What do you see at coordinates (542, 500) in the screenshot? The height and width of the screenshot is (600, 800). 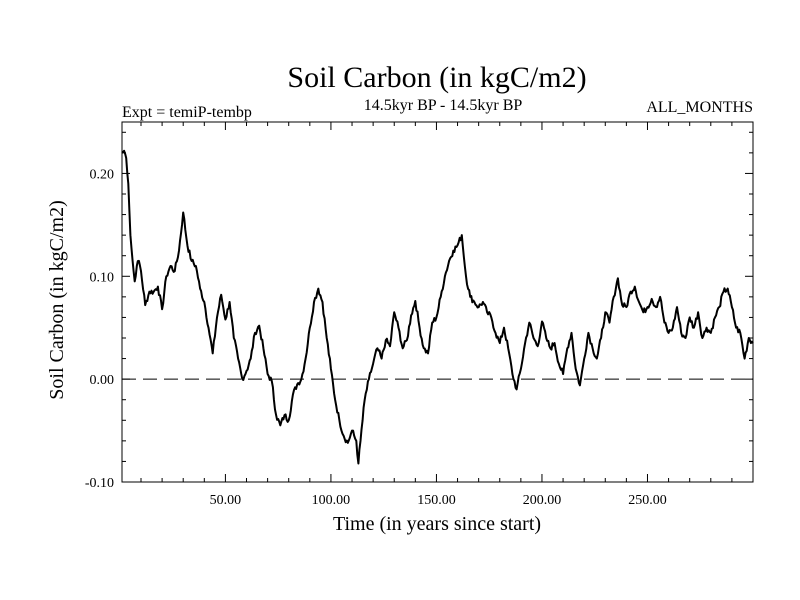 I see `x-tick-label: 200.00` at bounding box center [542, 500].